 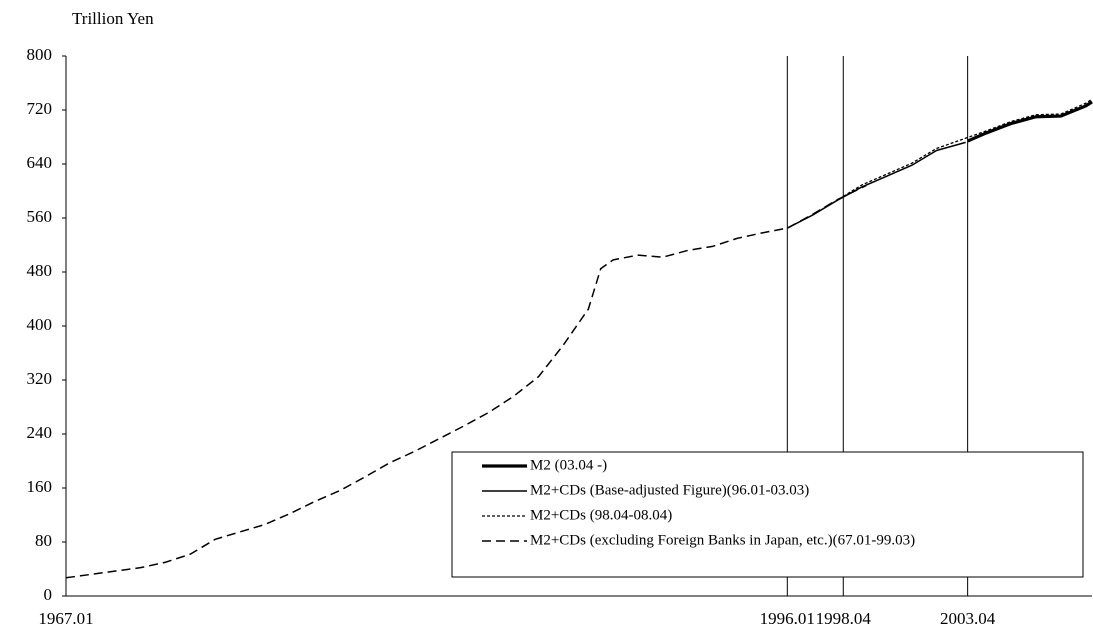 What do you see at coordinates (40, 432) in the screenshot?
I see `y-tick-label: 240` at bounding box center [40, 432].